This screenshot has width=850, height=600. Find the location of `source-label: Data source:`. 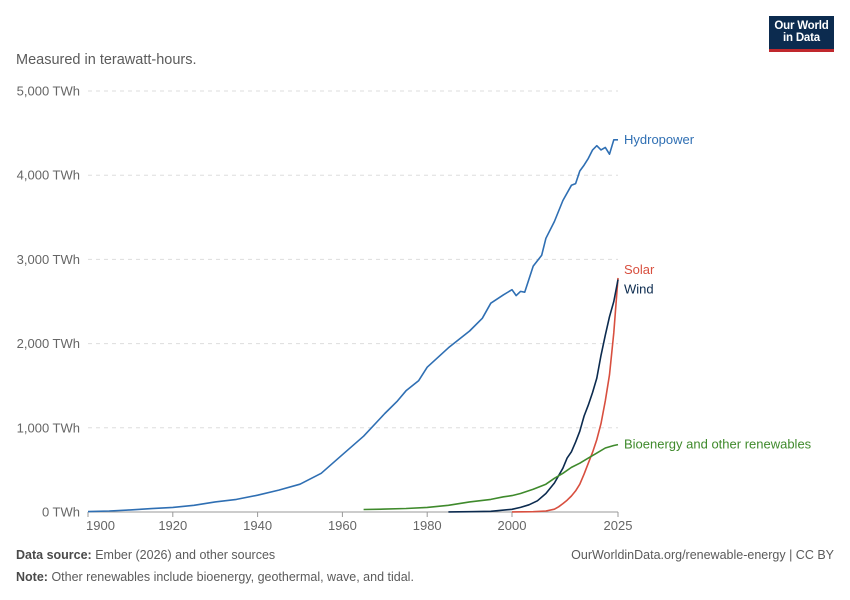

source-label: Data source: is located at coordinates (54, 555).